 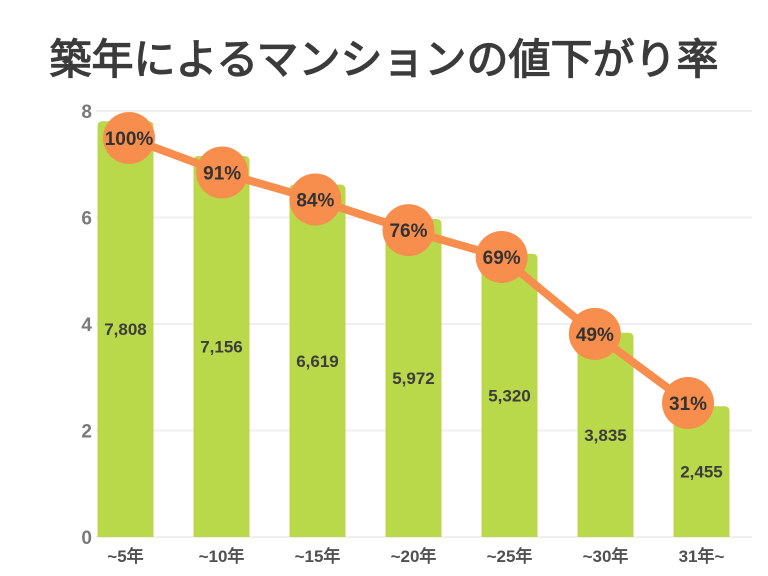 I want to click on x-axis-category-label: 31年~, so click(x=702, y=556).